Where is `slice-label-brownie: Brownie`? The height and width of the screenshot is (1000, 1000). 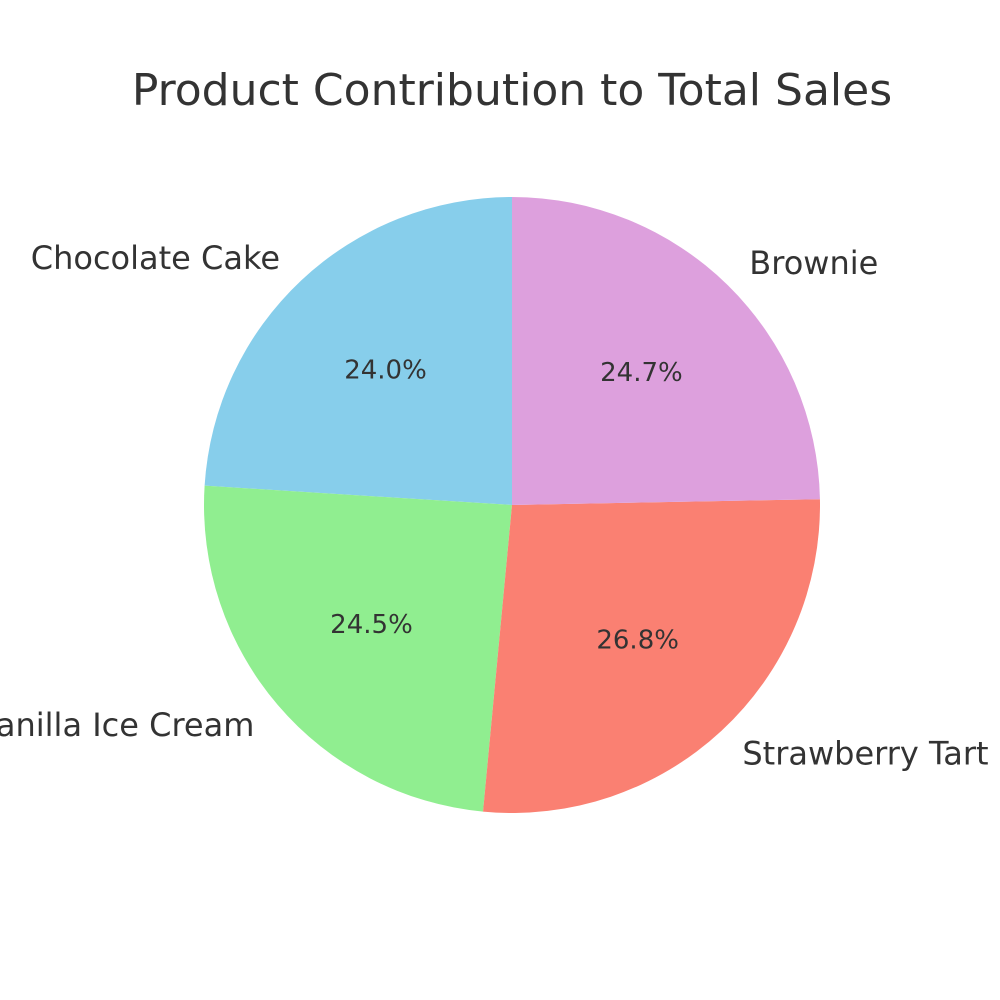
slice-label-brownie: Brownie is located at coordinates (813, 263).